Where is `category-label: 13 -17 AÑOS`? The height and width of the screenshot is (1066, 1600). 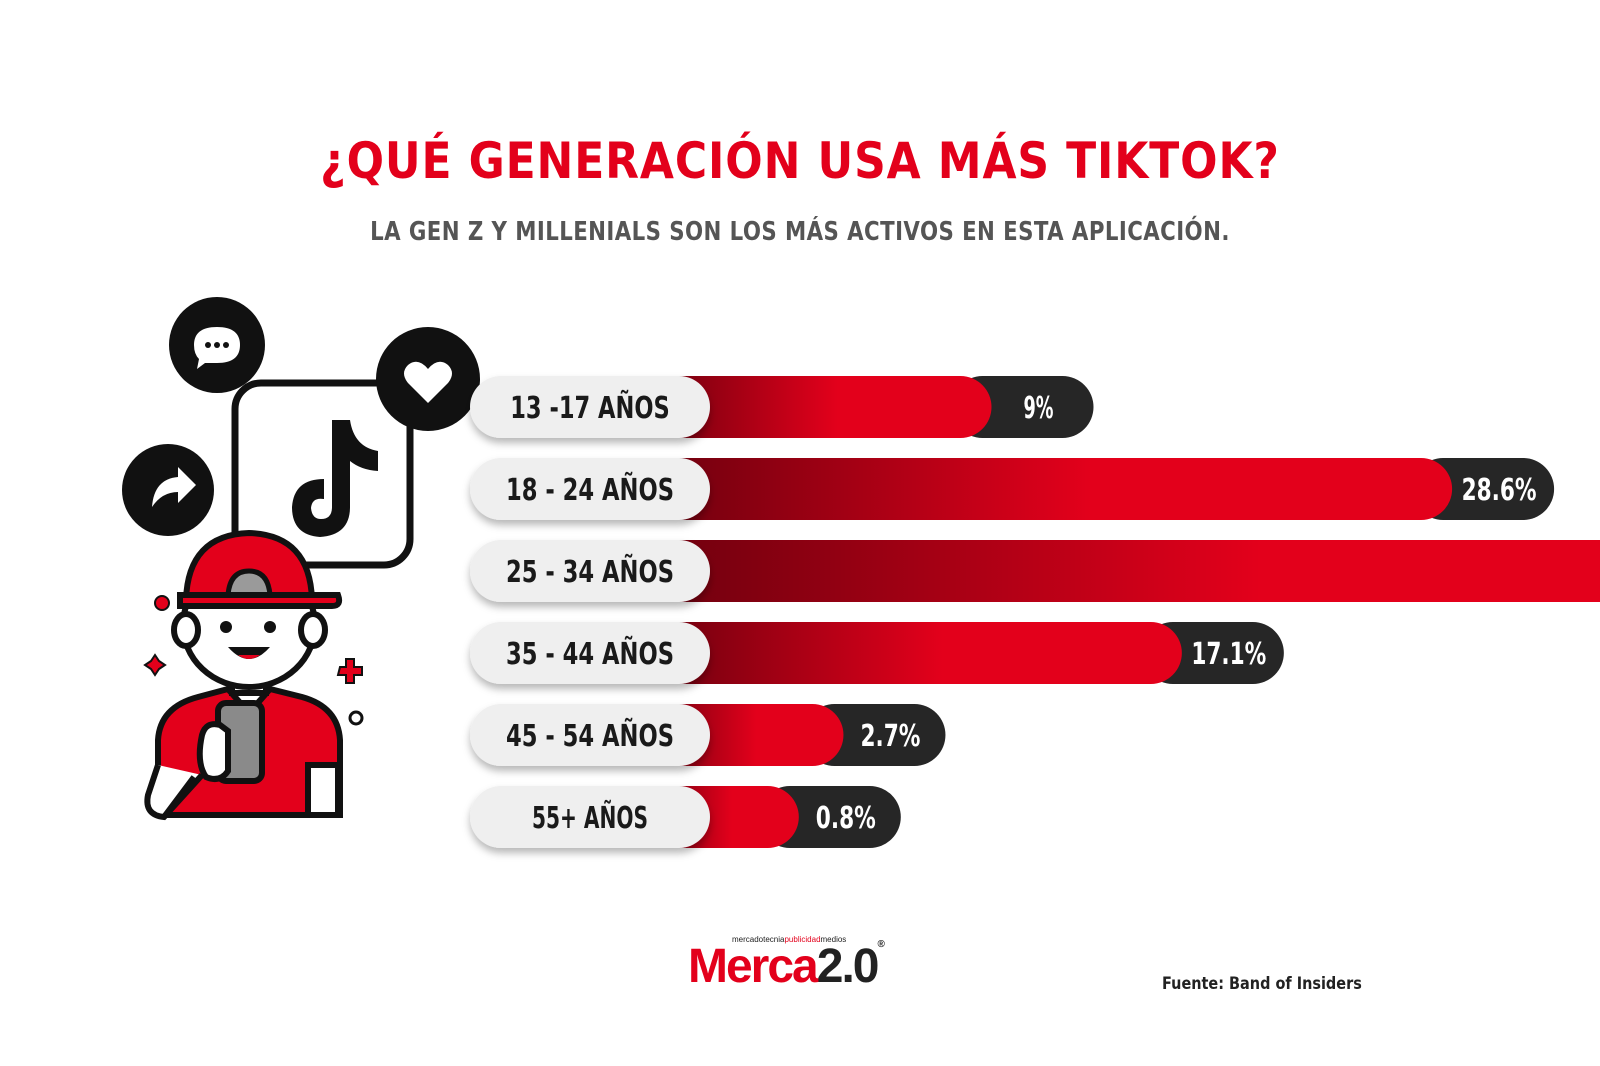 category-label: 13 -17 AÑOS is located at coordinates (590, 407).